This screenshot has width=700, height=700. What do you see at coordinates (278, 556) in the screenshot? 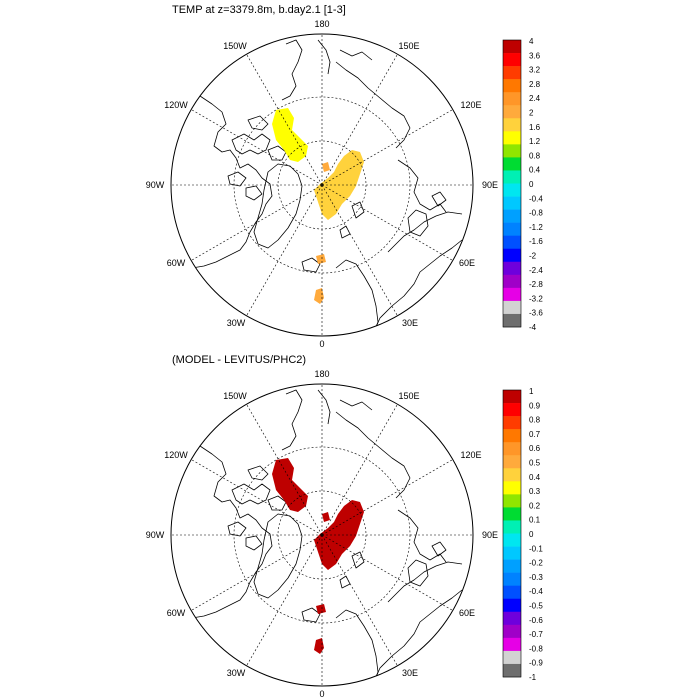
I see `coast-greenland` at bounding box center [278, 556].